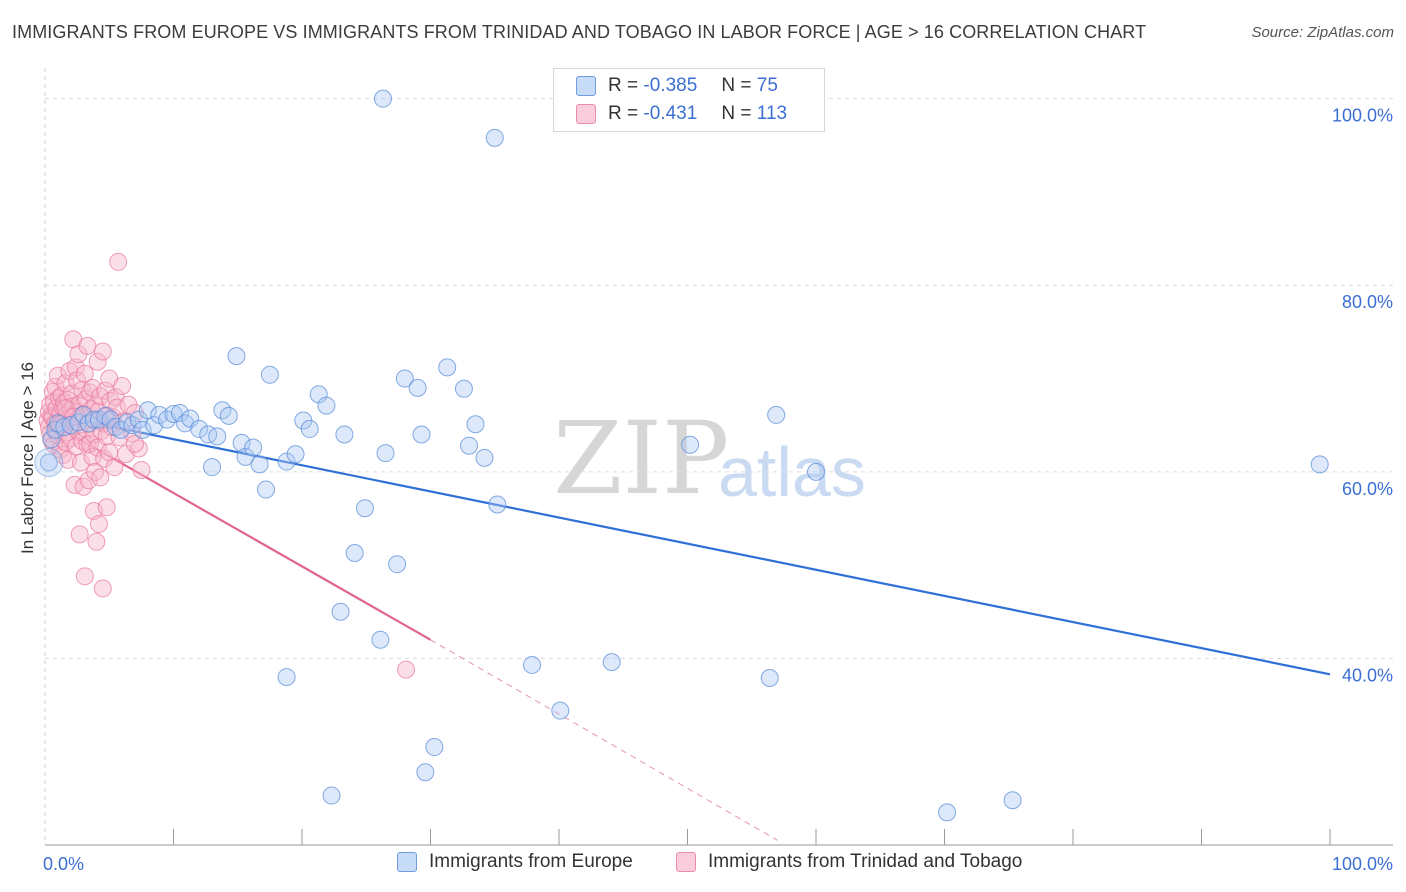 This screenshot has height=892, width=1406. Describe the element at coordinates (689, 100) in the screenshot. I see `correlation-legend: R = -0.385 N = 75 R = -0.431 N = 113` at that location.